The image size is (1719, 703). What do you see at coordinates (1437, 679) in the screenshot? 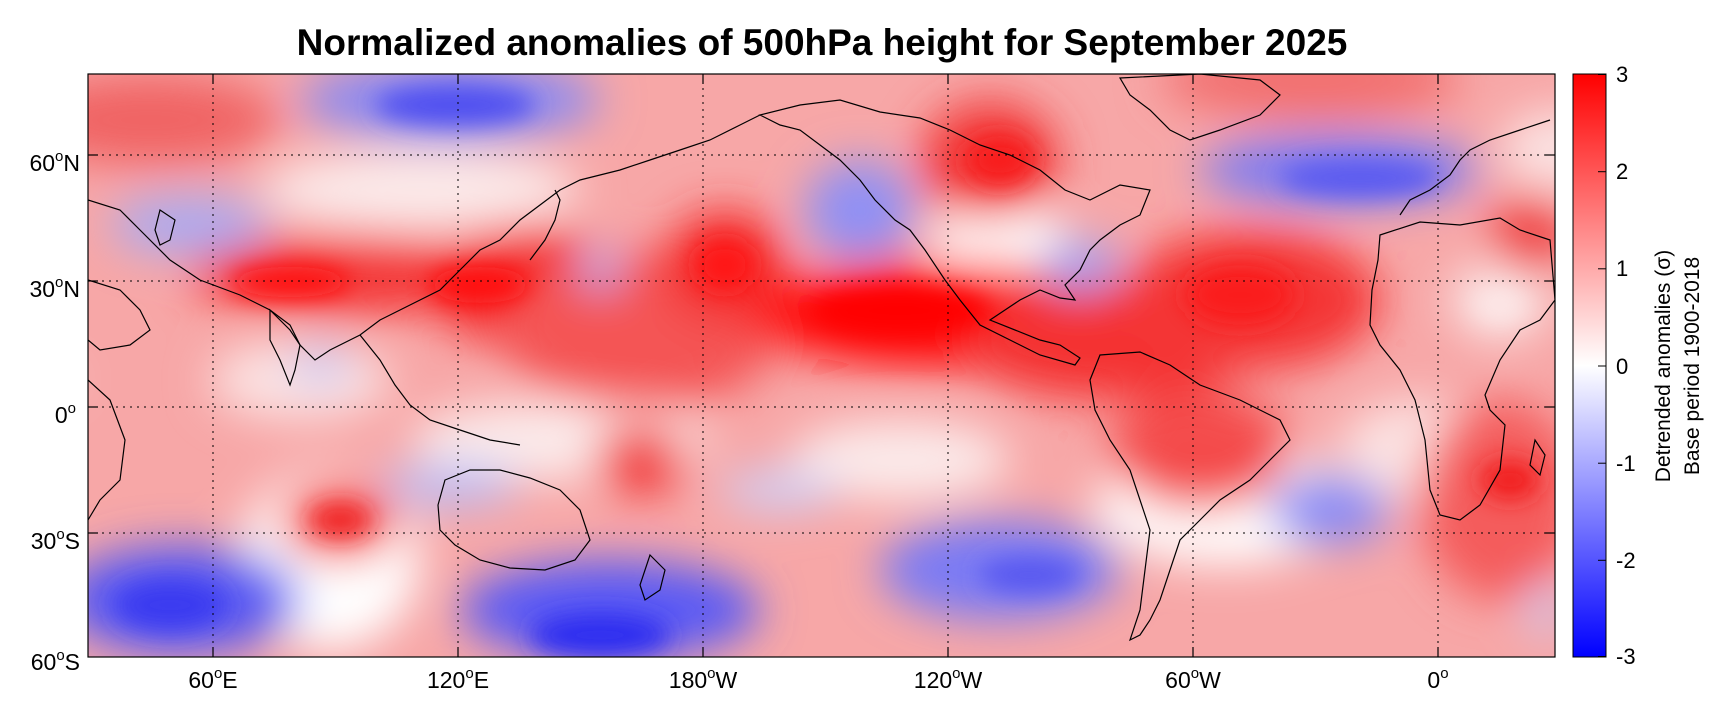
I see `lon-label-0: 0o` at bounding box center [1437, 679].